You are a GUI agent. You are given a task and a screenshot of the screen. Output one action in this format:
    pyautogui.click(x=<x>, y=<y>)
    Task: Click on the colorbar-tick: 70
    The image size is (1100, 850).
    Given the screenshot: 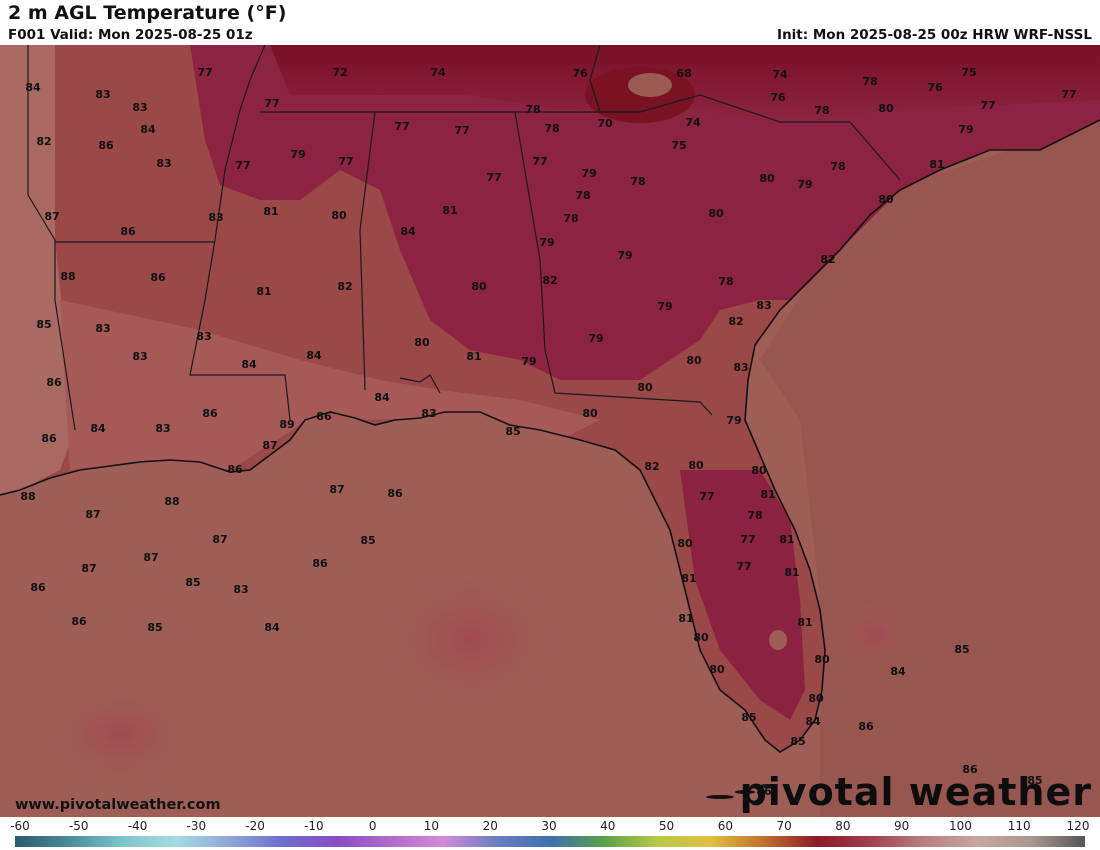 What is the action you would take?
    pyautogui.click(x=784, y=826)
    